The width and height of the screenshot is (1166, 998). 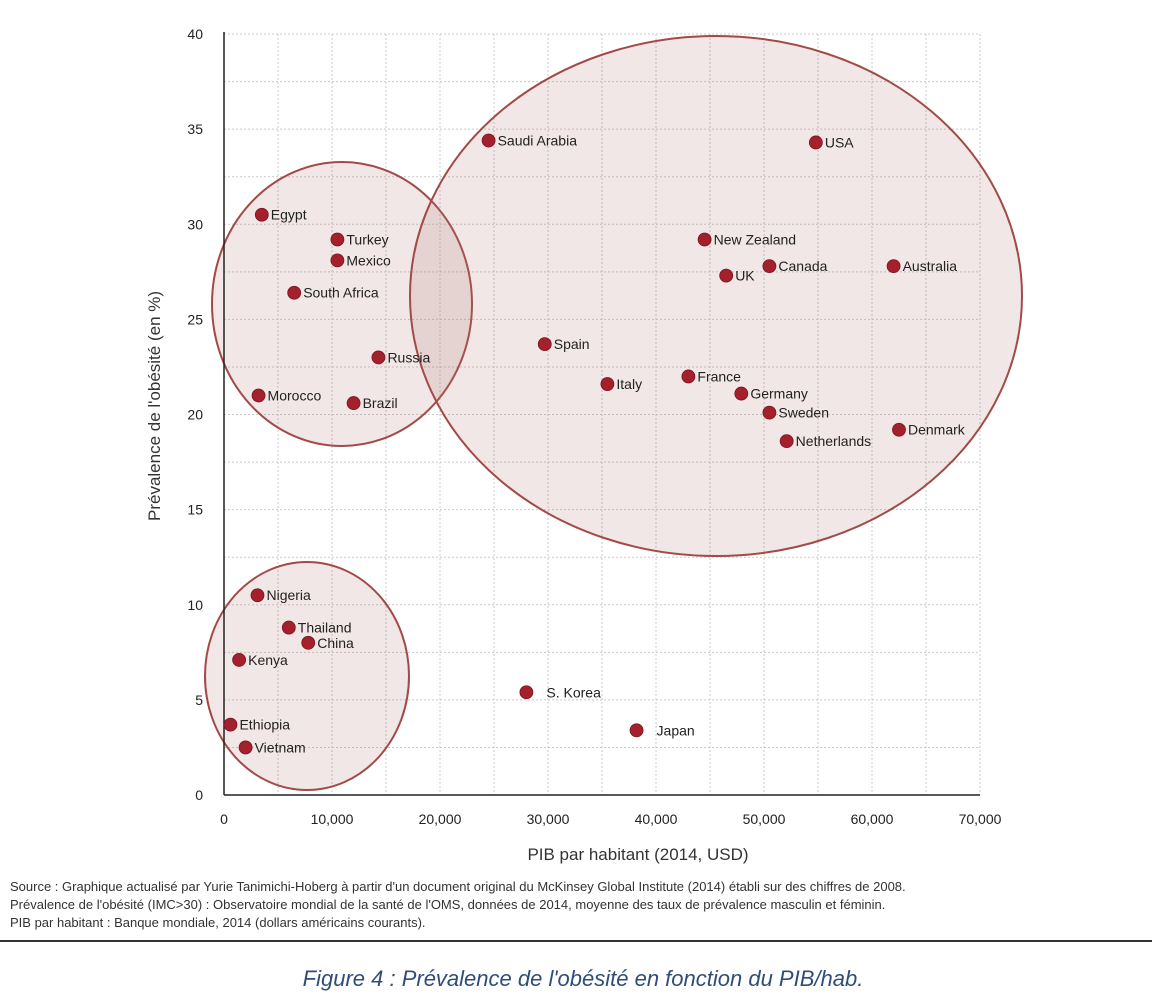 What do you see at coordinates (688, 376) in the screenshot?
I see `point-france` at bounding box center [688, 376].